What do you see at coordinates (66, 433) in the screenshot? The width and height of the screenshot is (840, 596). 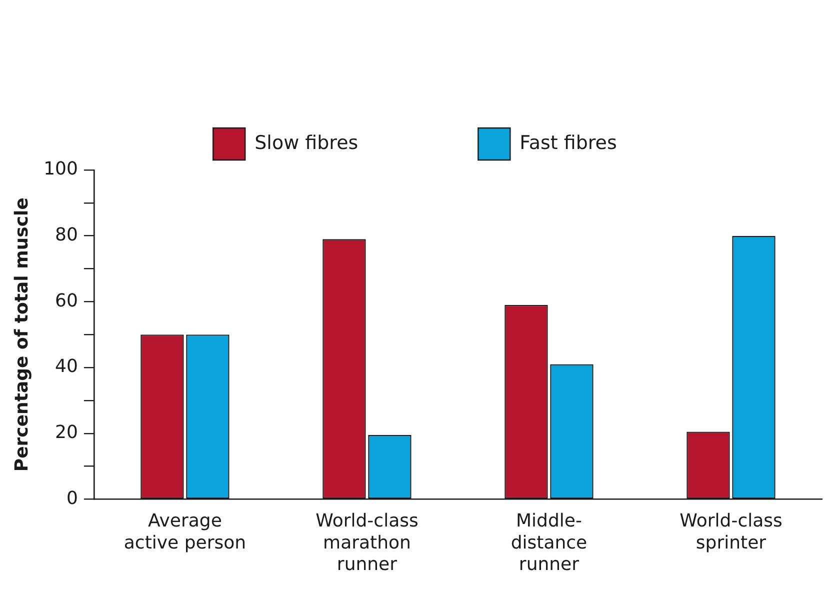 I see `y-tick-label: 20` at bounding box center [66, 433].